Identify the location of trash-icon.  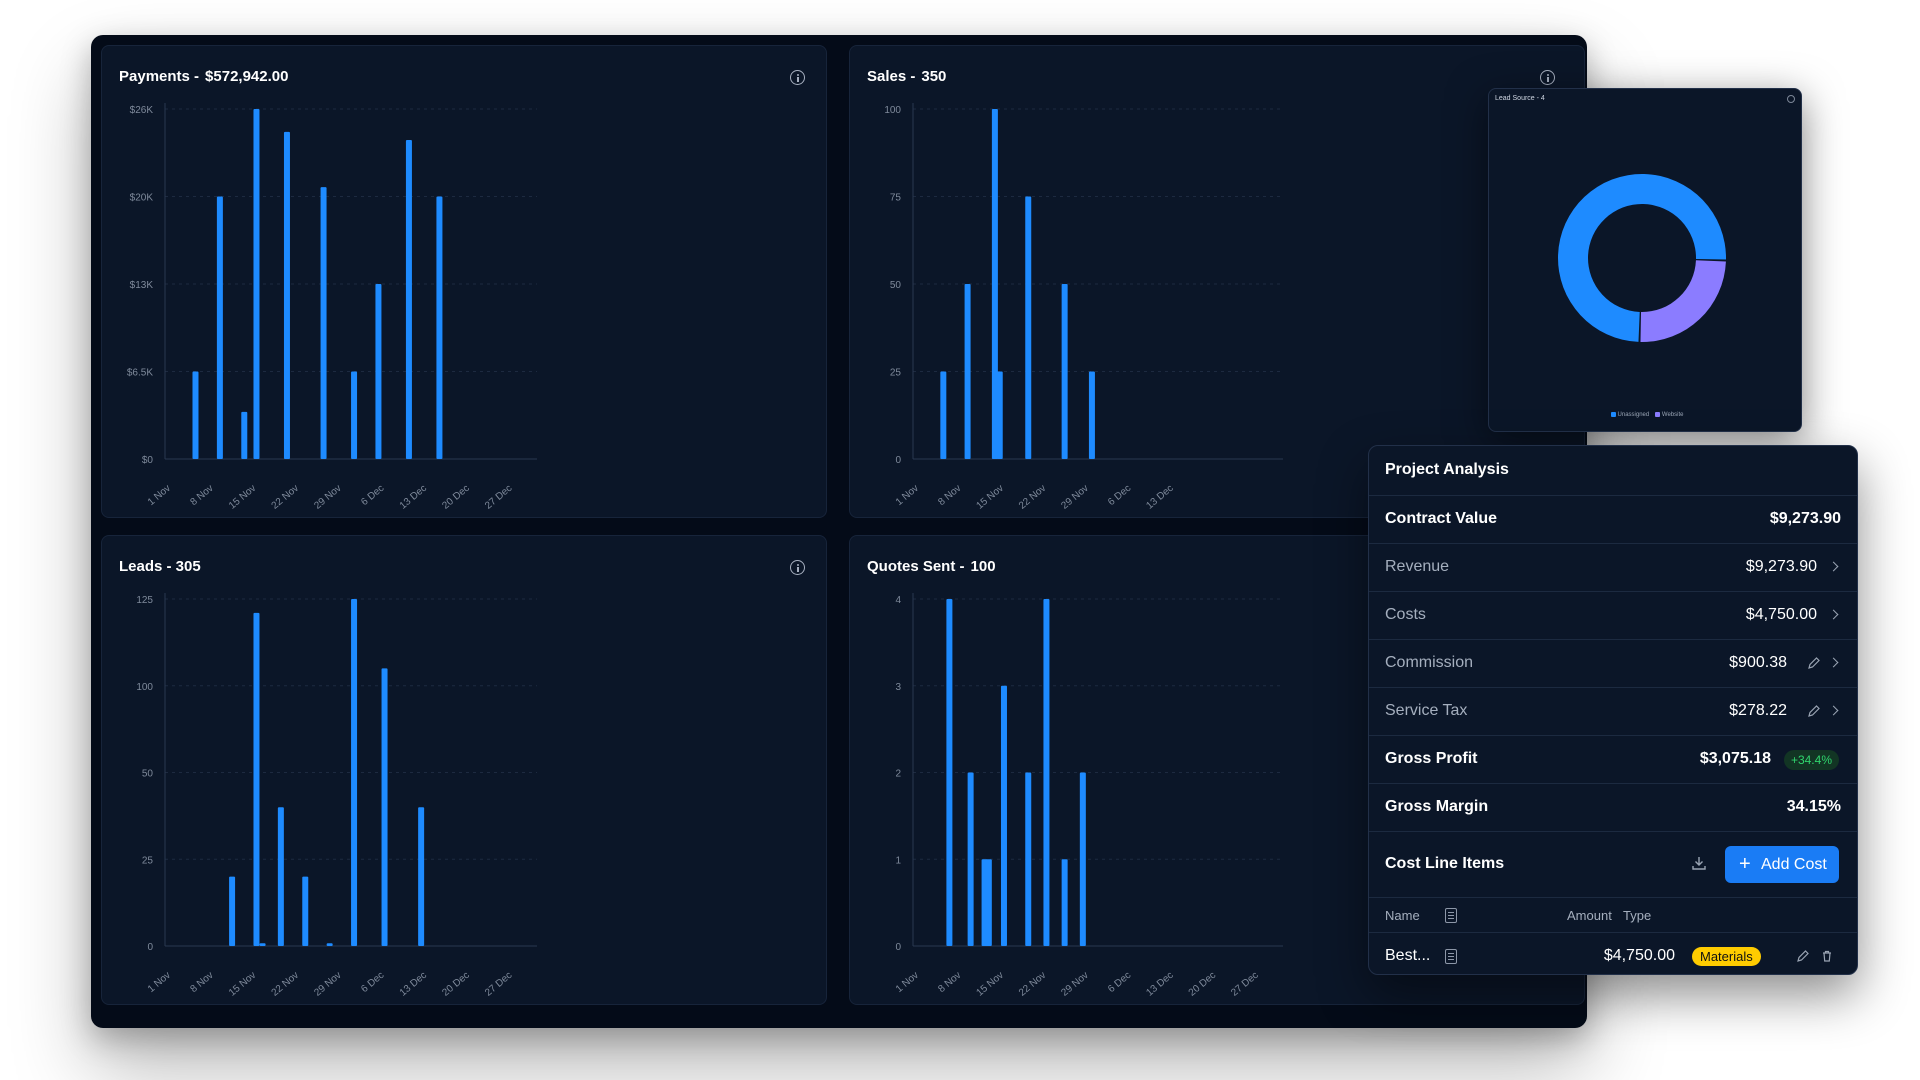
(1827, 956).